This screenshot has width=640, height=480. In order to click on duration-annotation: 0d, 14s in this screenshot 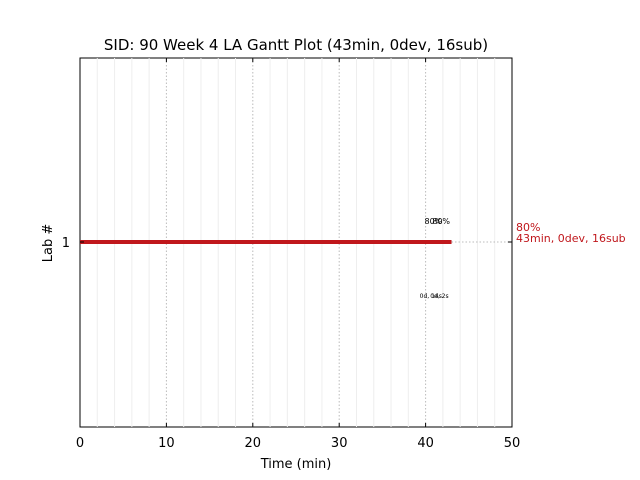, I will do `click(431, 296)`.